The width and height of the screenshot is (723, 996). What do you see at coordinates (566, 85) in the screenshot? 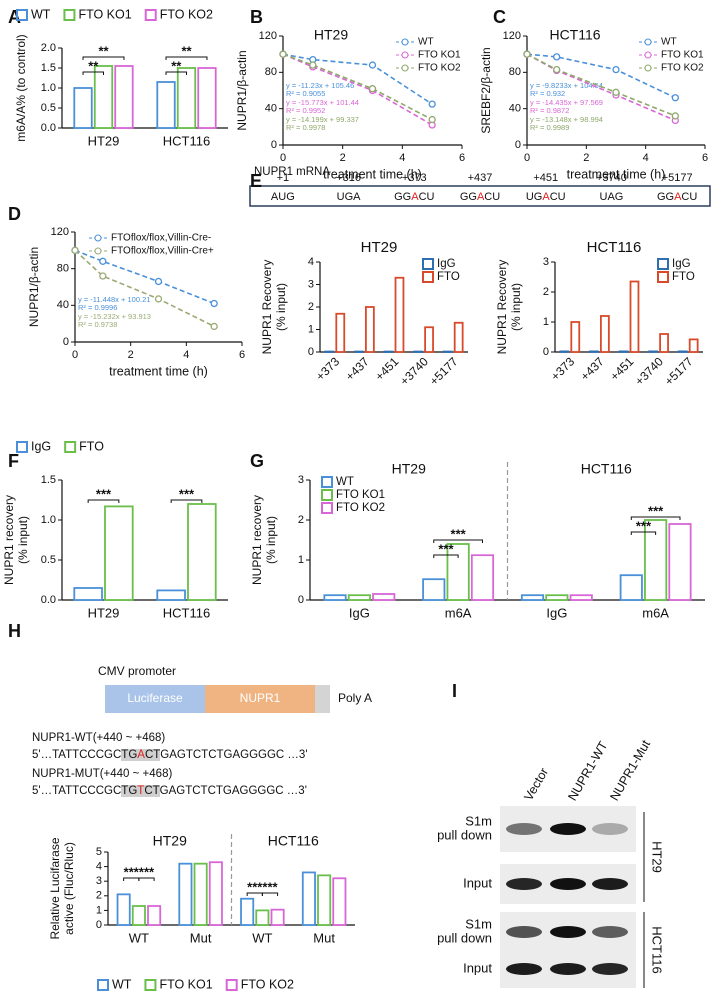
I see `fit-equation: y = -9.8233x + 104.54` at bounding box center [566, 85].